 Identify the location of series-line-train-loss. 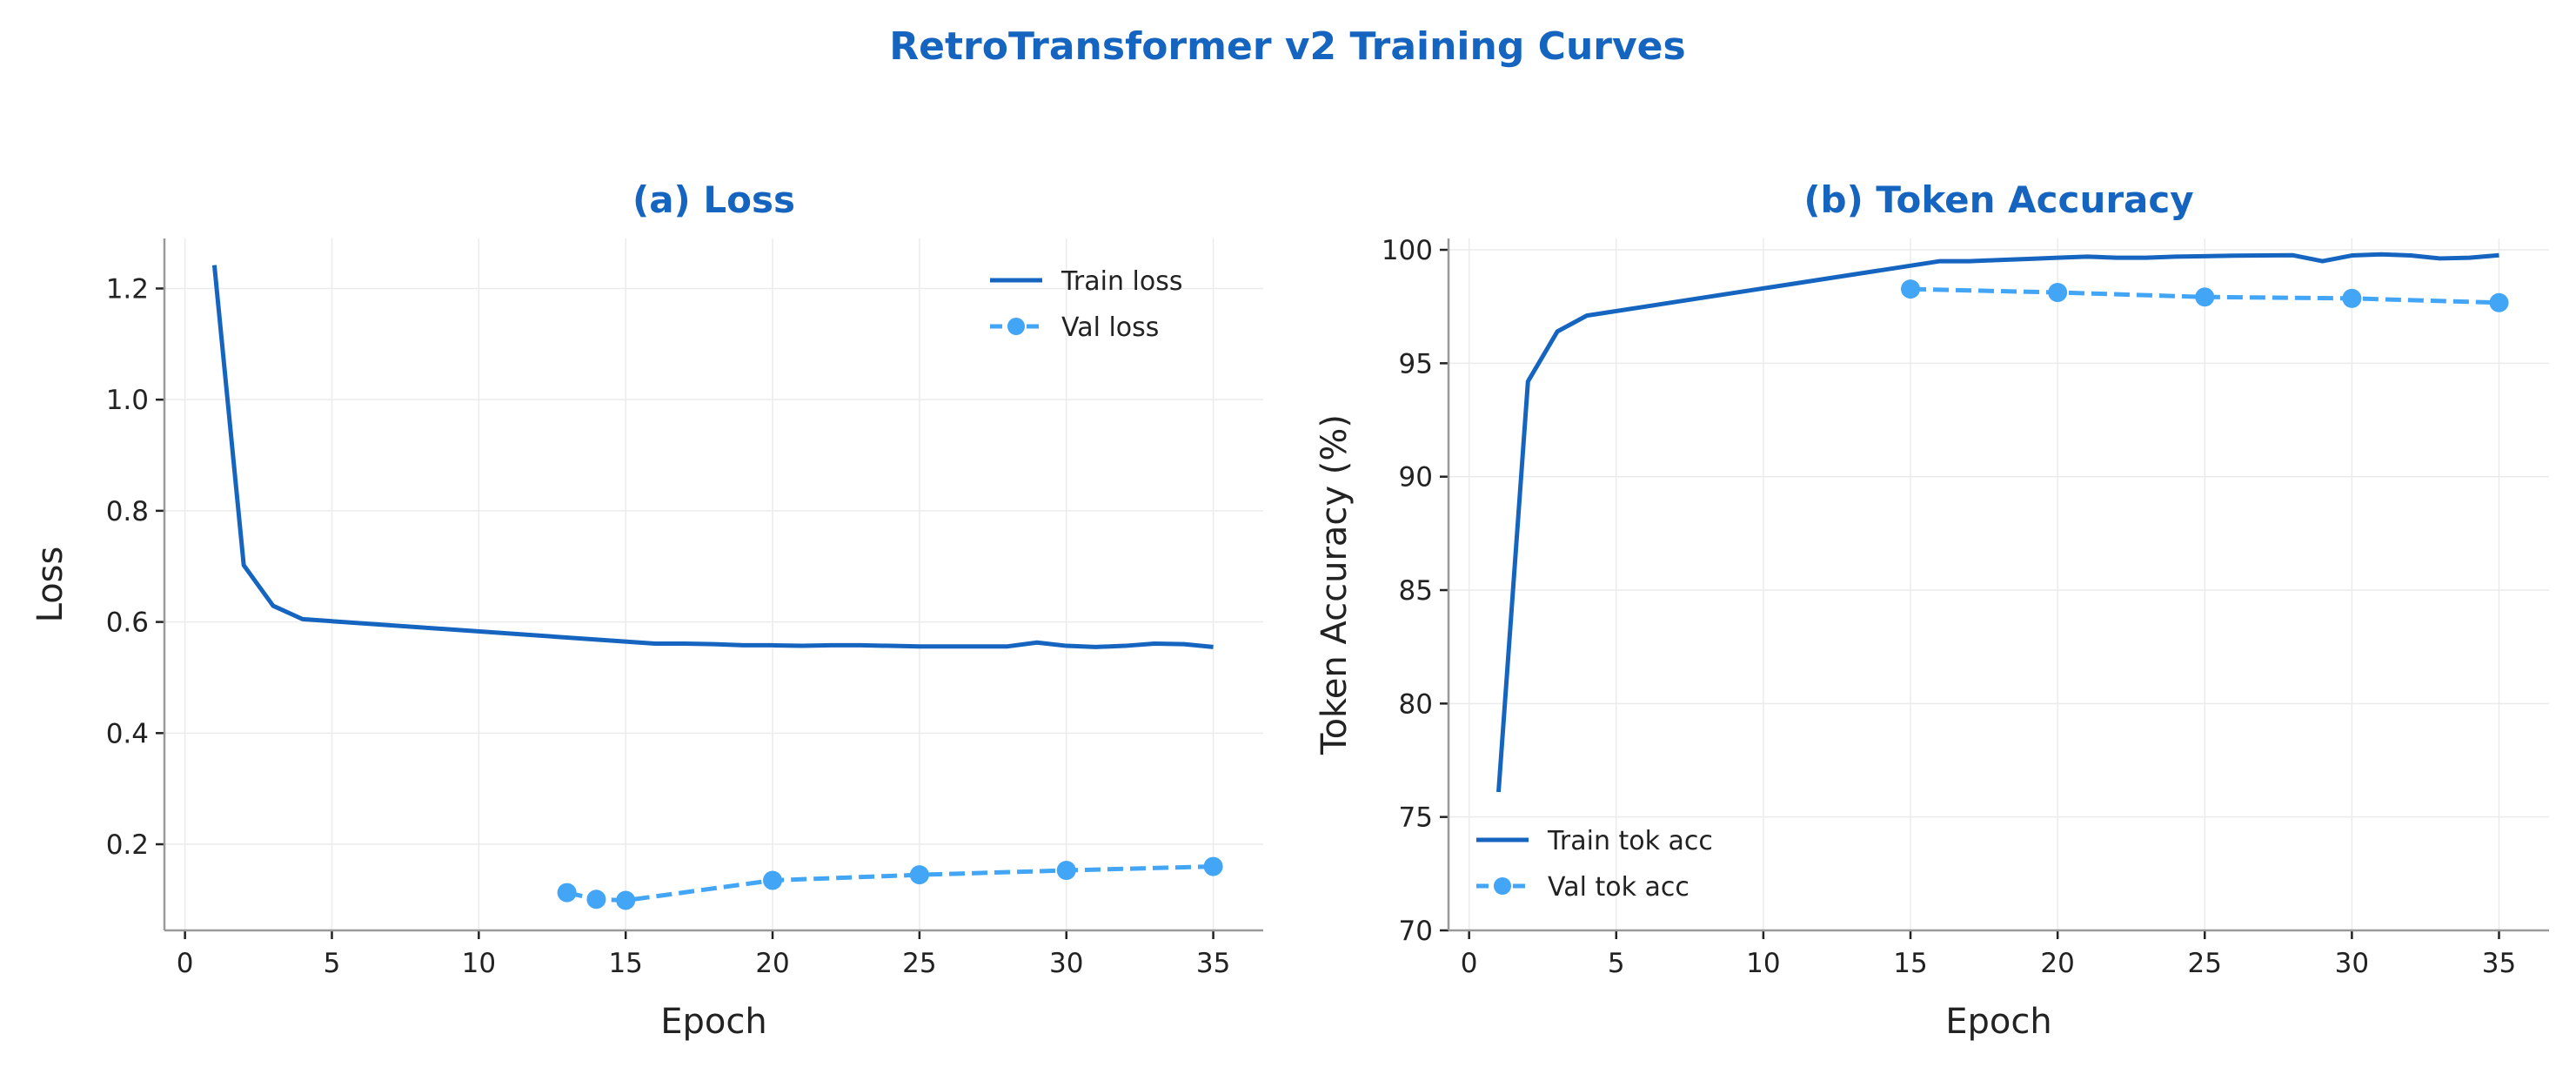
(712, 457).